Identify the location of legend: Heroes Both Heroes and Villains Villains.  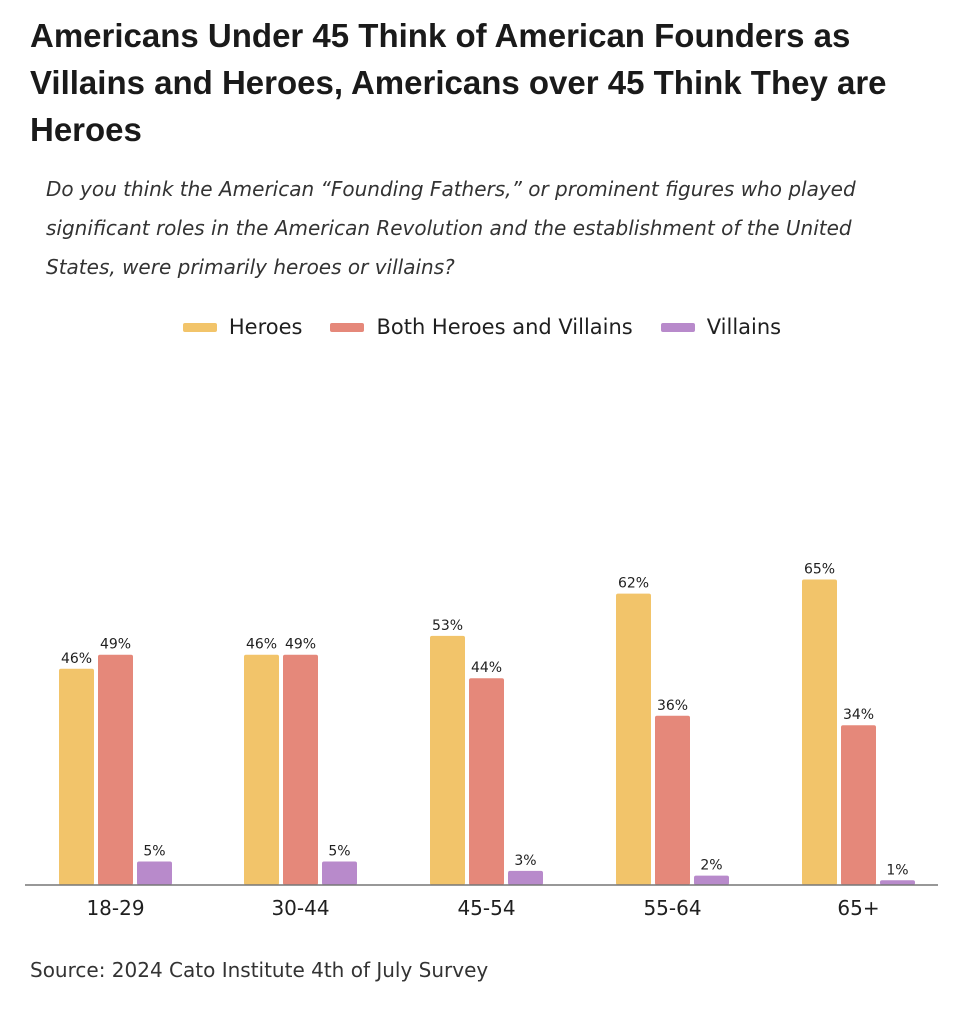
(482, 327).